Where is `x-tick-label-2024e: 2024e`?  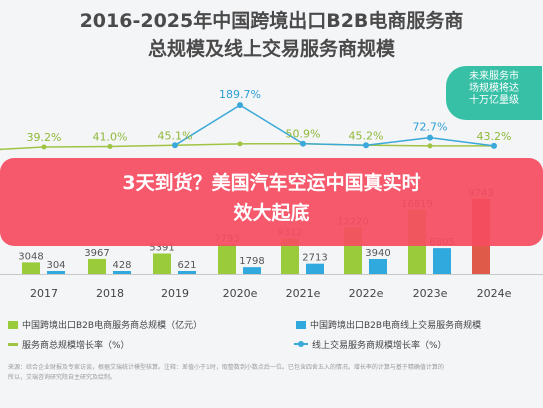 x-tick-label-2024e: 2024e is located at coordinates (494, 293).